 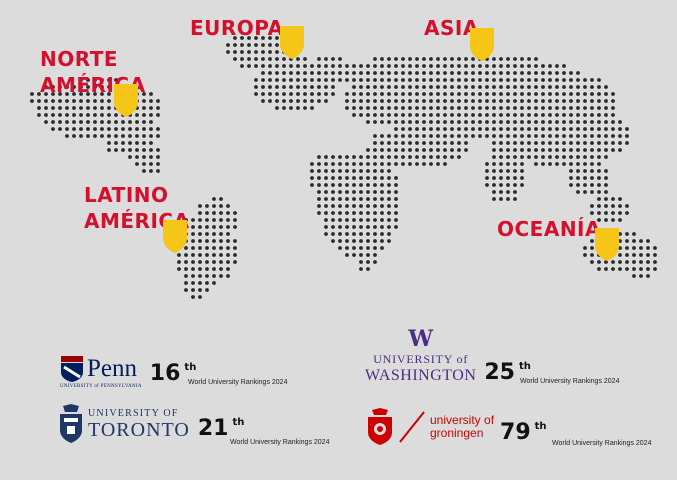 What do you see at coordinates (421, 375) in the screenshot?
I see `uw-line2: WASHINGTON` at bounding box center [421, 375].